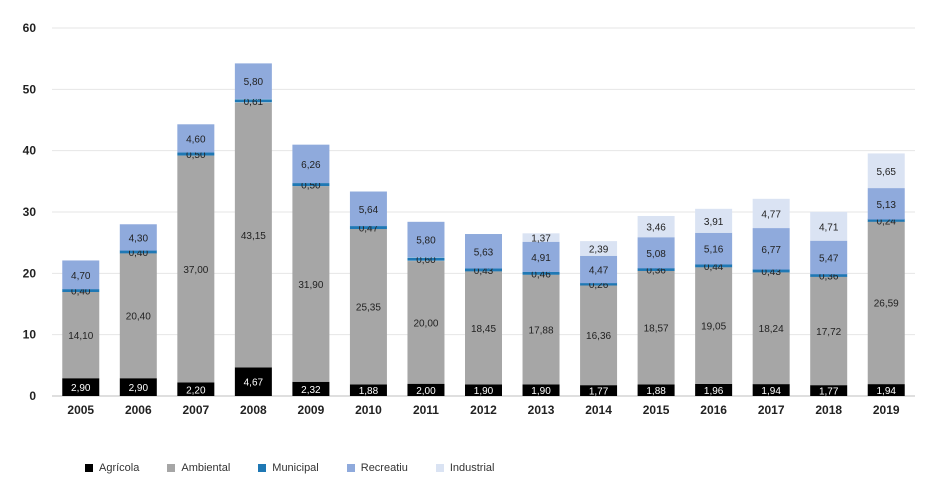 The height and width of the screenshot is (495, 925). Describe the element at coordinates (30, 335) in the screenshot. I see `y-tick-label: 10` at that location.